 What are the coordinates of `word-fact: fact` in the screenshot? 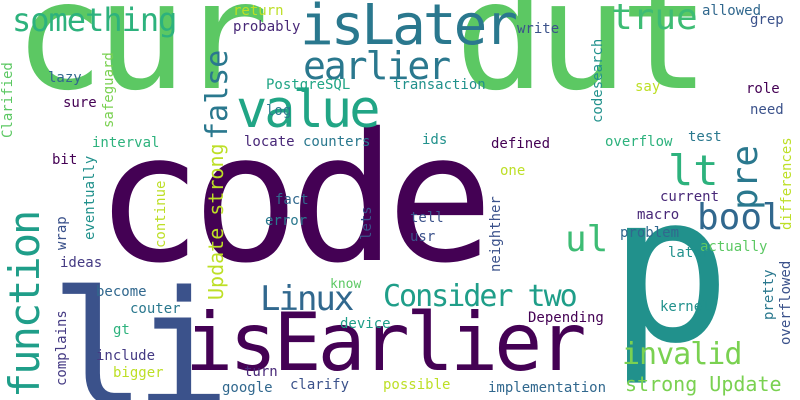 It's located at (292, 200).